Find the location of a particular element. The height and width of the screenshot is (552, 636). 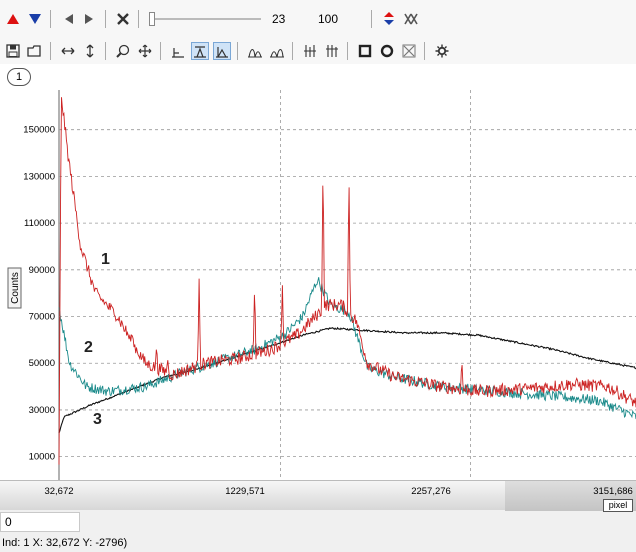

red-up-triangle-icon is located at coordinates (13, 19).